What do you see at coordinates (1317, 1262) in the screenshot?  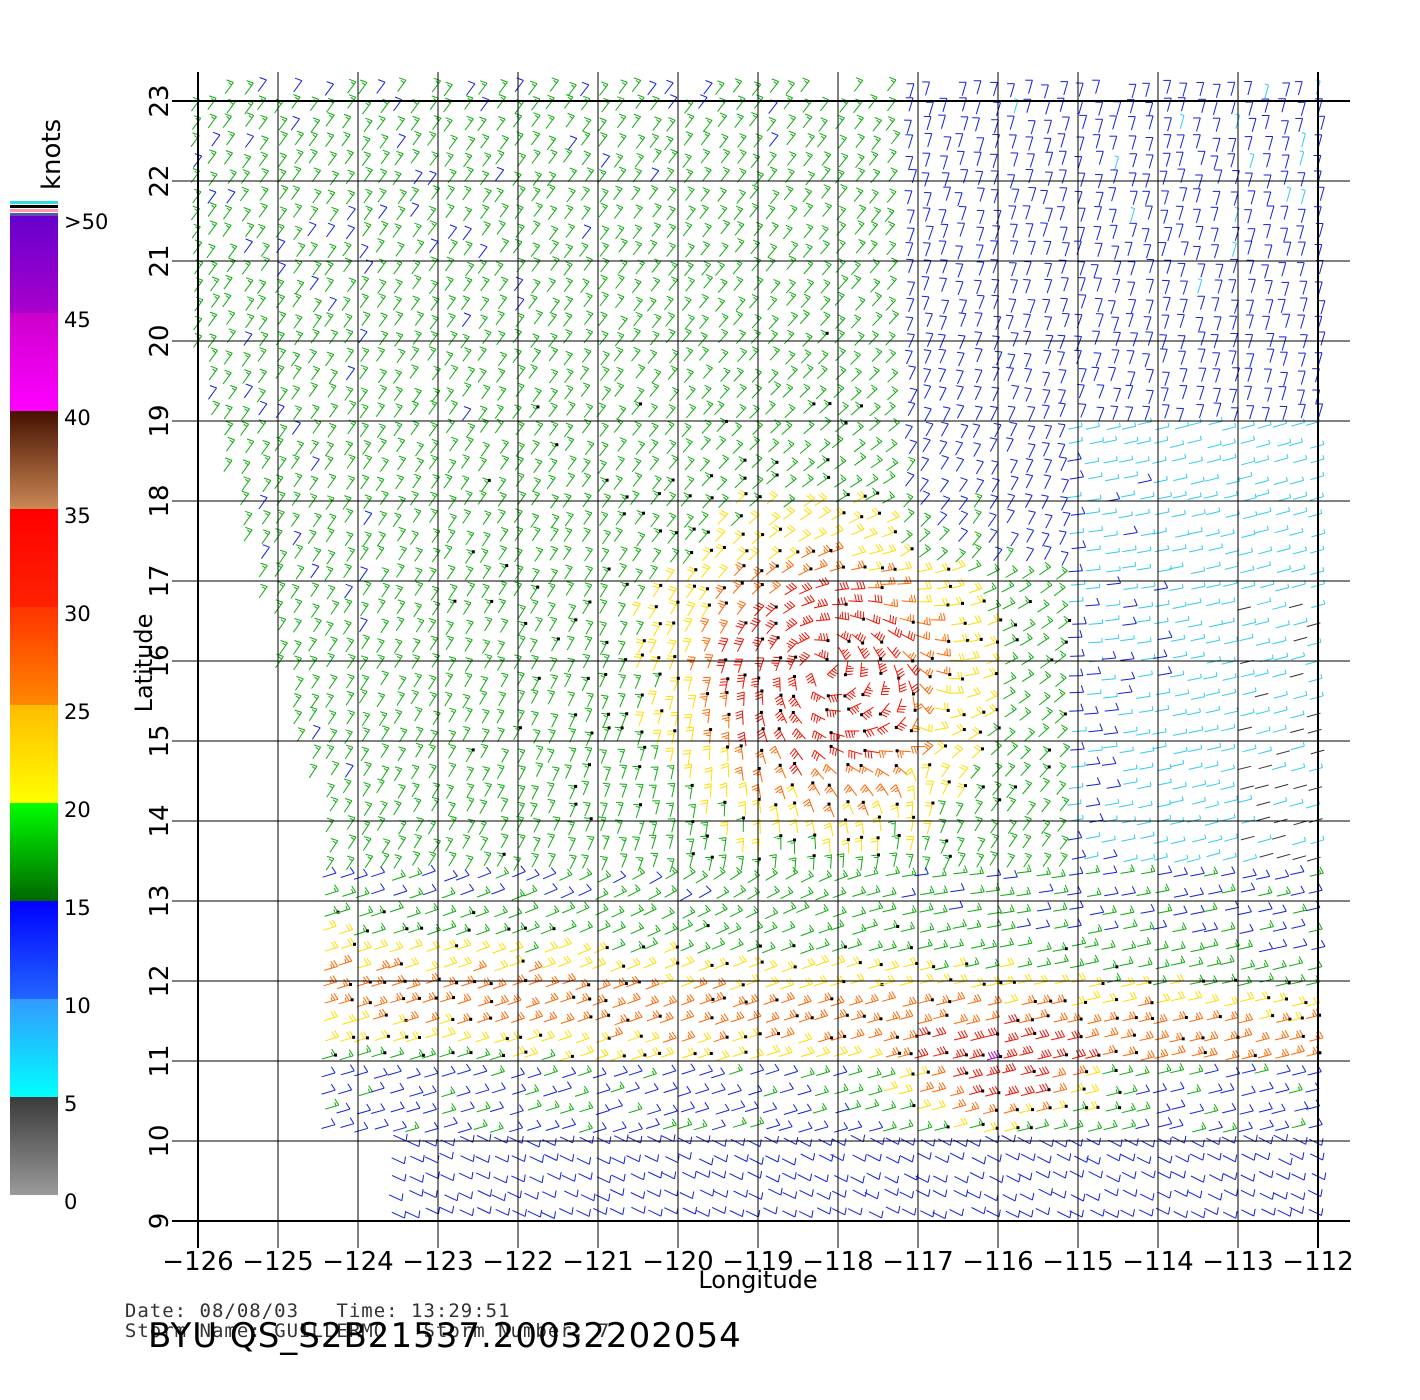 I see `longitude-tick: −112` at bounding box center [1317, 1262].